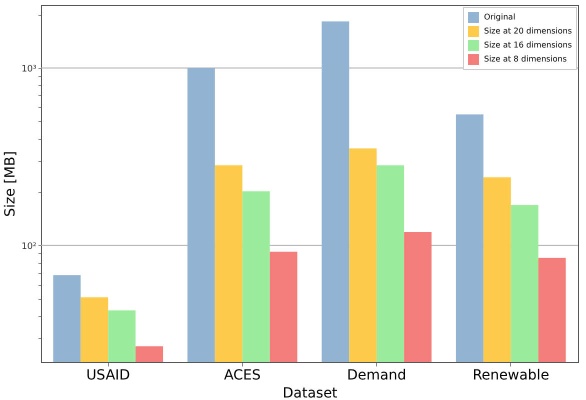 The image size is (586, 400). Describe the element at coordinates (242, 376) in the screenshot. I see `x-tick-label: ACES` at that location.